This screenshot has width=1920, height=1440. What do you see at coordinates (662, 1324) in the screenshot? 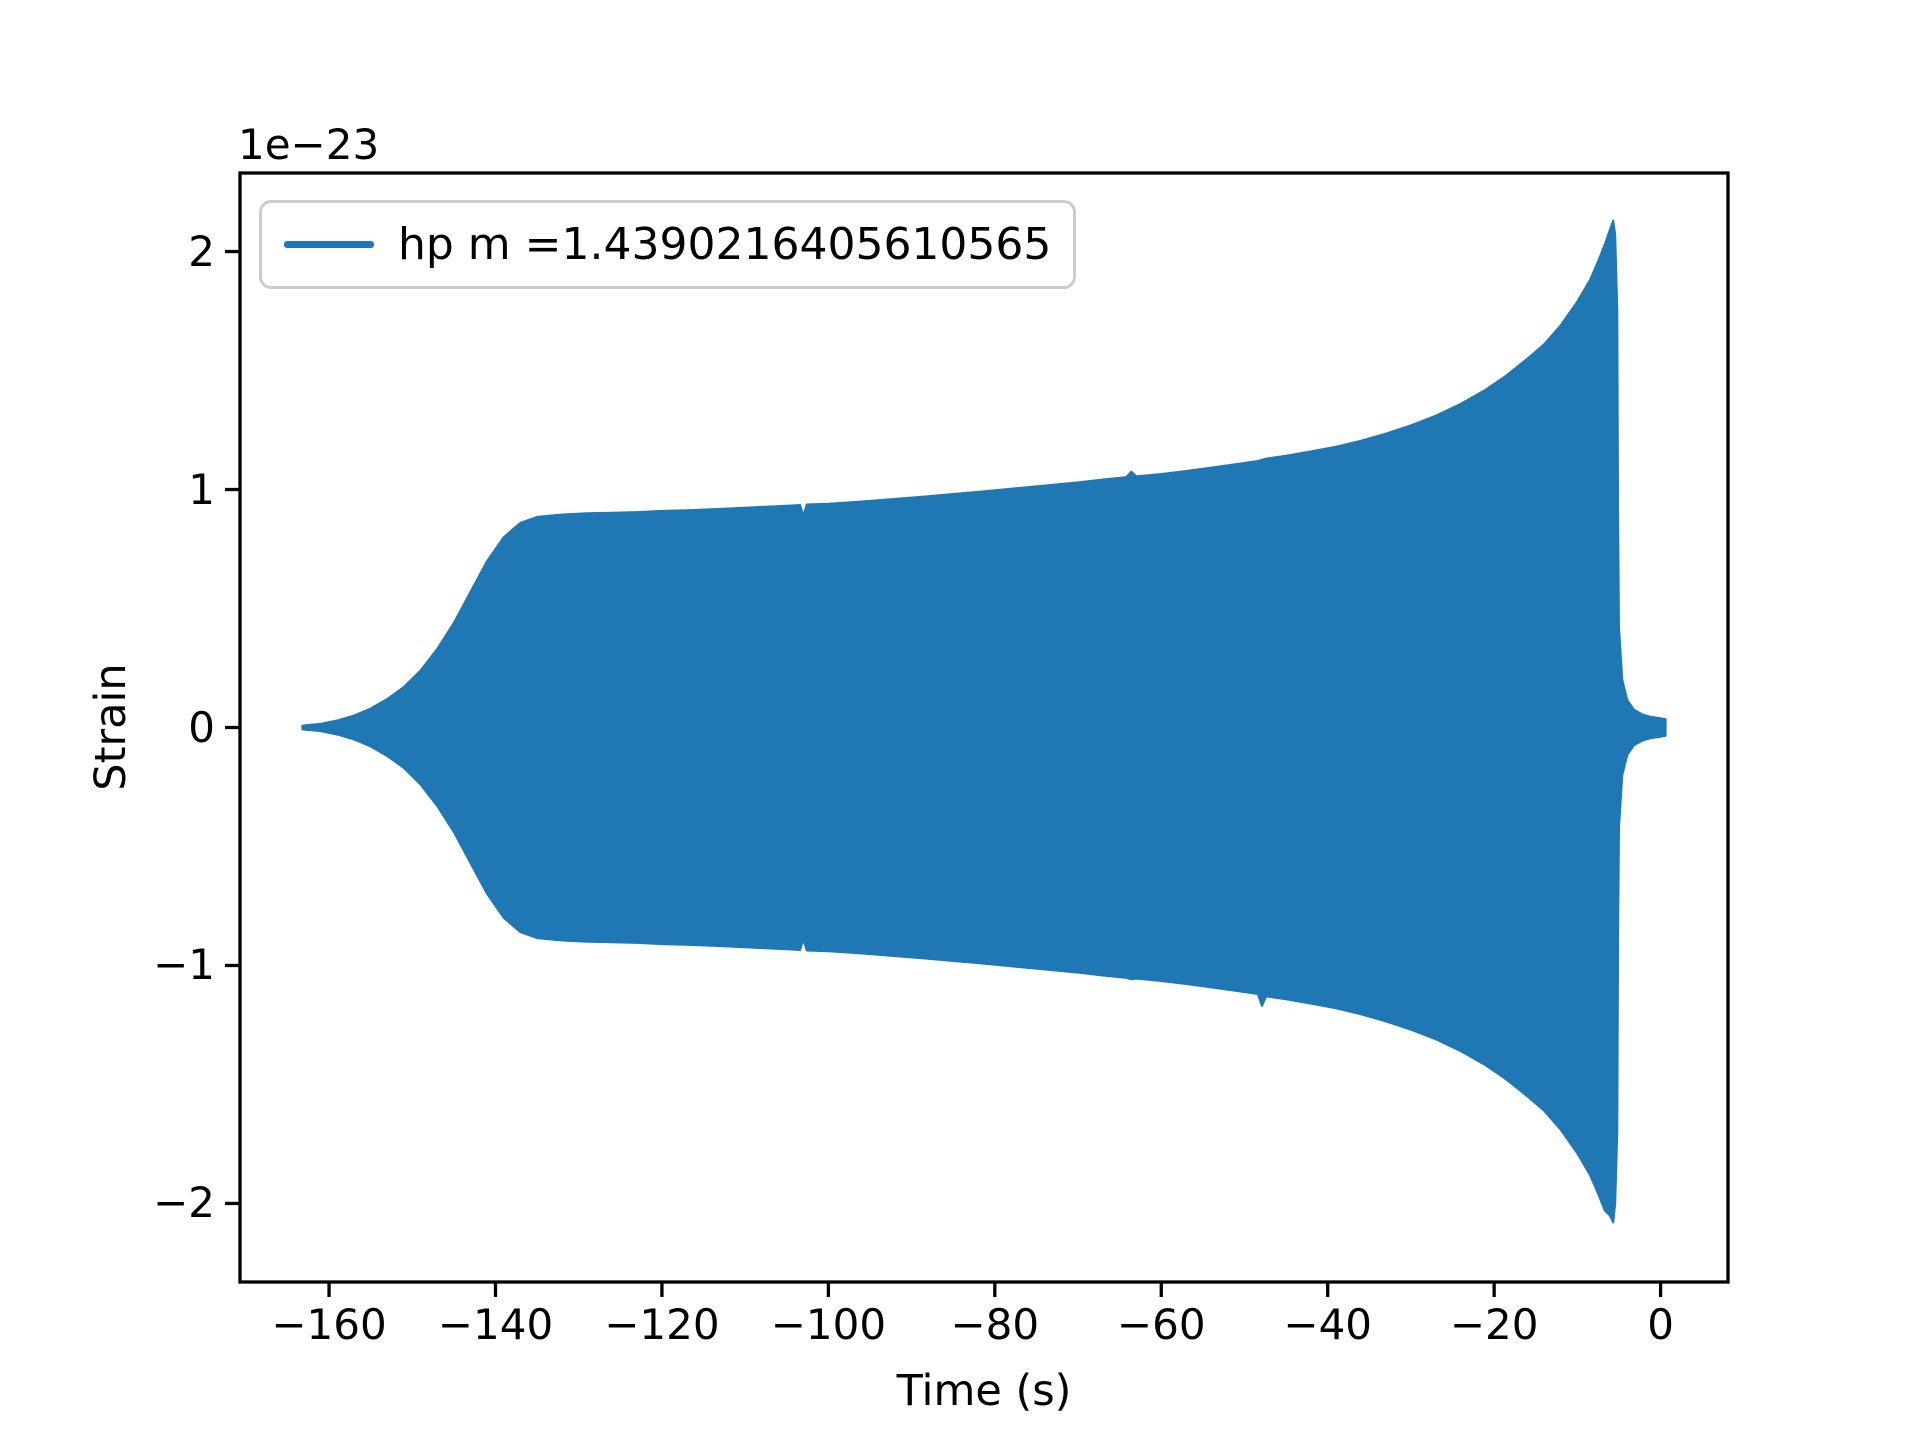
I see `x-tick-label: −120` at bounding box center [662, 1324].